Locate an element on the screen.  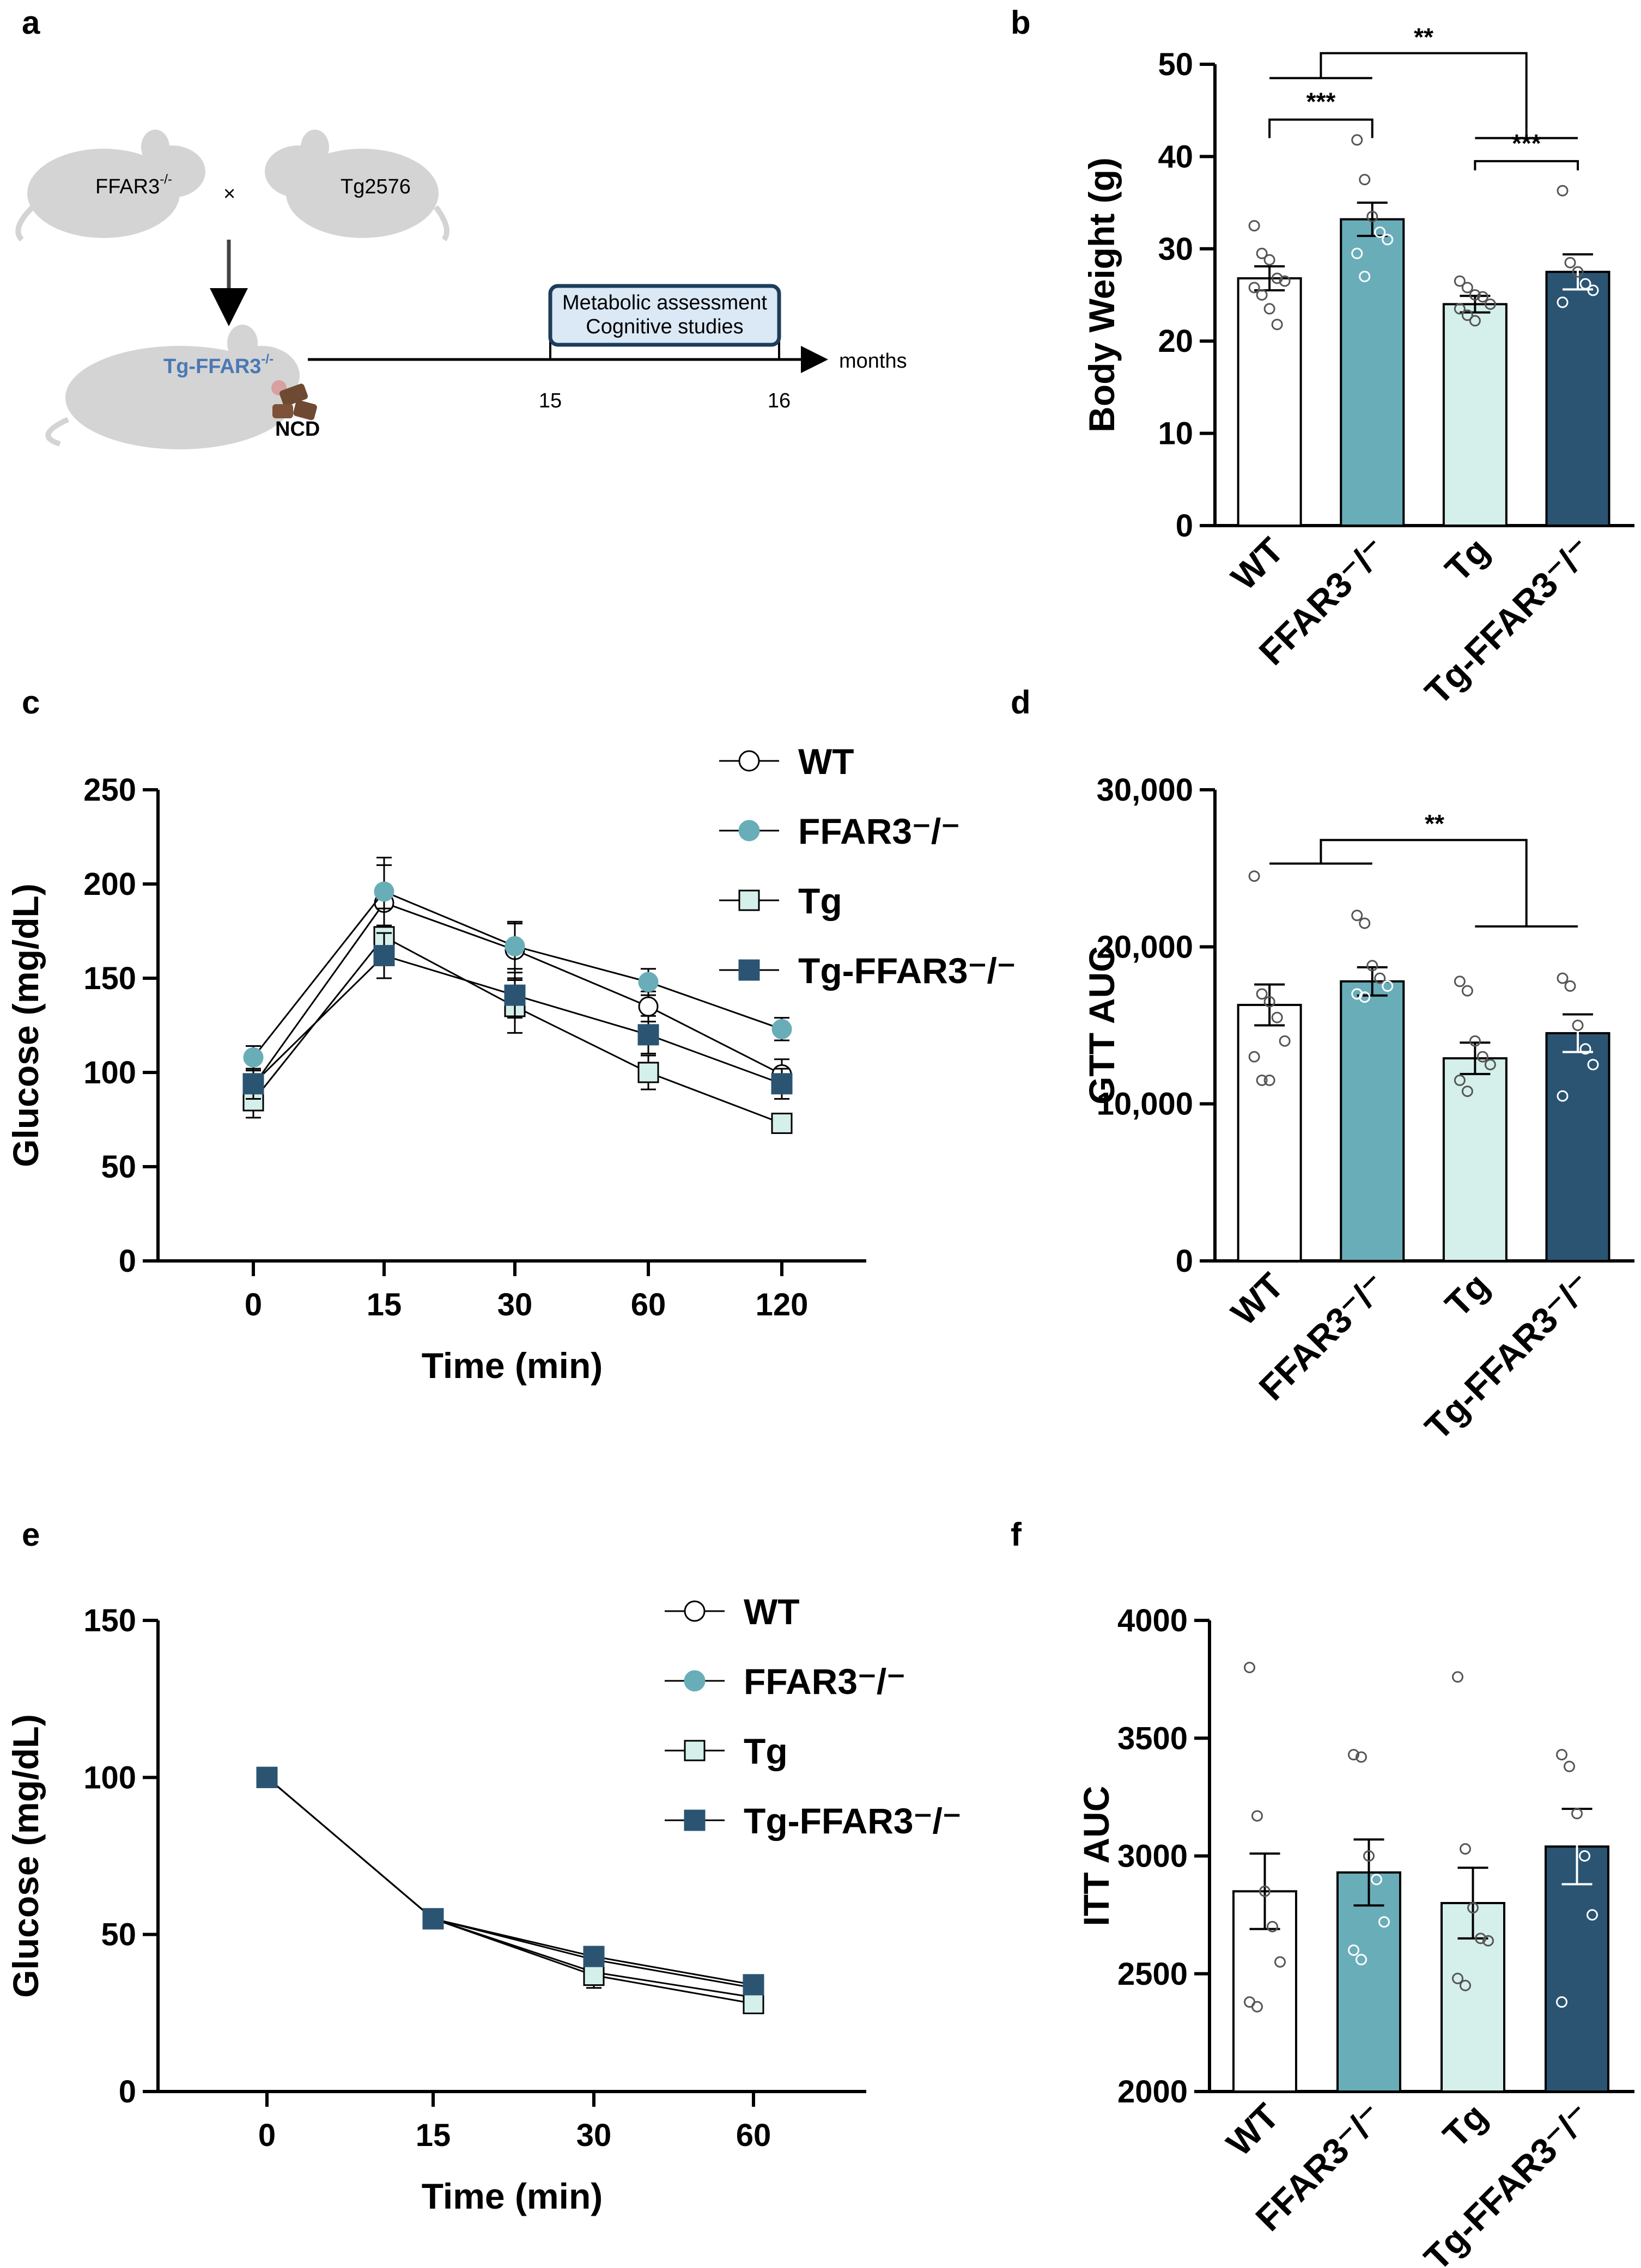
legend-label: FFAR3⁻/⁻ is located at coordinates (879, 831).